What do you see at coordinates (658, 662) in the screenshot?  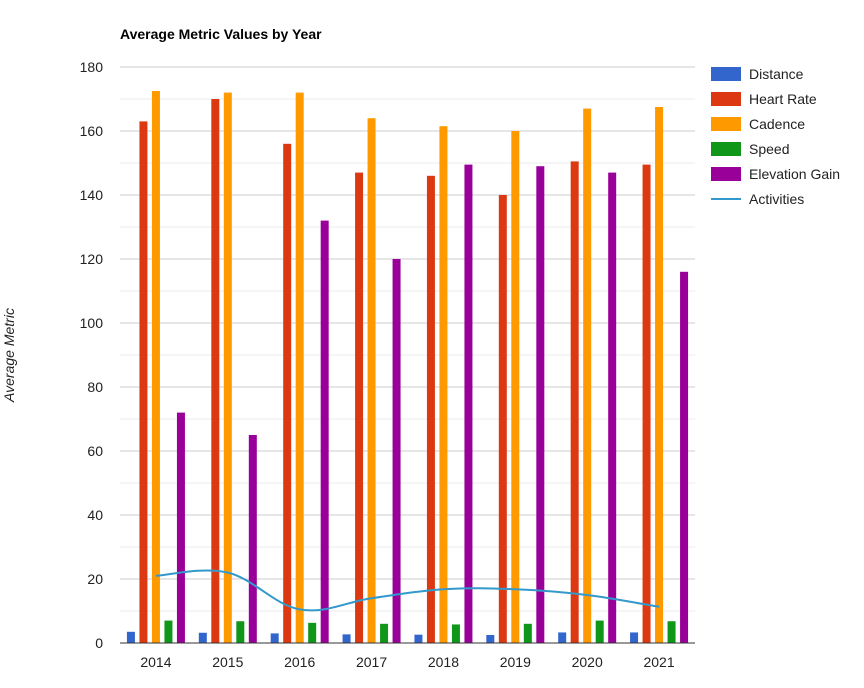 I see `x-tick-label: 2021` at bounding box center [658, 662].